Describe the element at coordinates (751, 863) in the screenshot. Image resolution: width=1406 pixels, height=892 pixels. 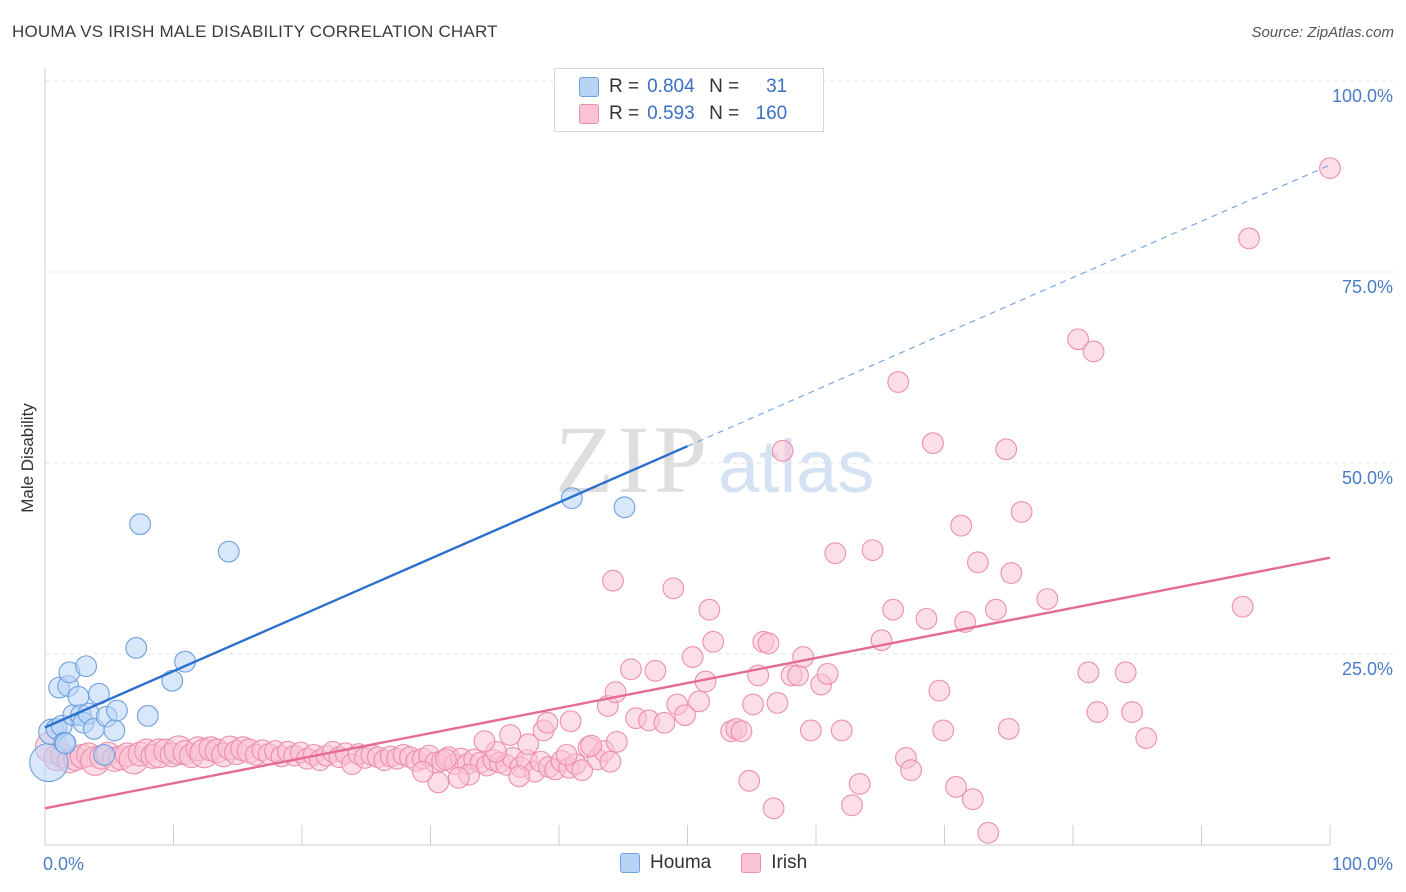
I see `irish-legend-swatch` at that location.